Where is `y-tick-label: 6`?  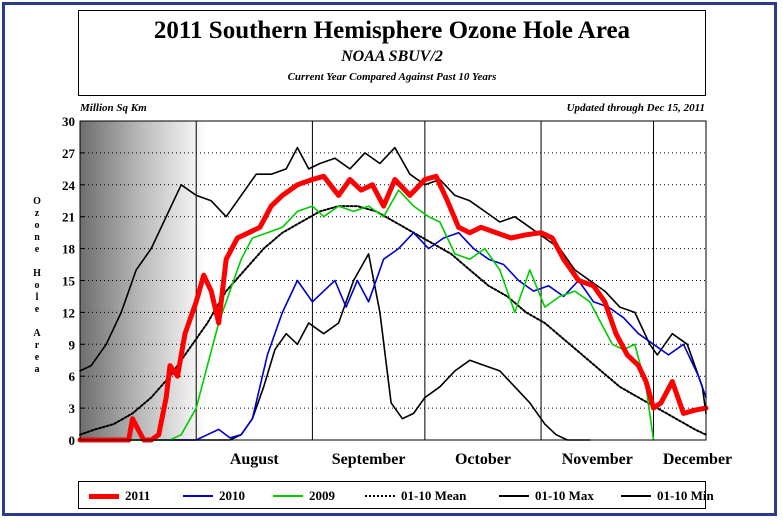
y-tick-label: 6 is located at coordinates (72, 376).